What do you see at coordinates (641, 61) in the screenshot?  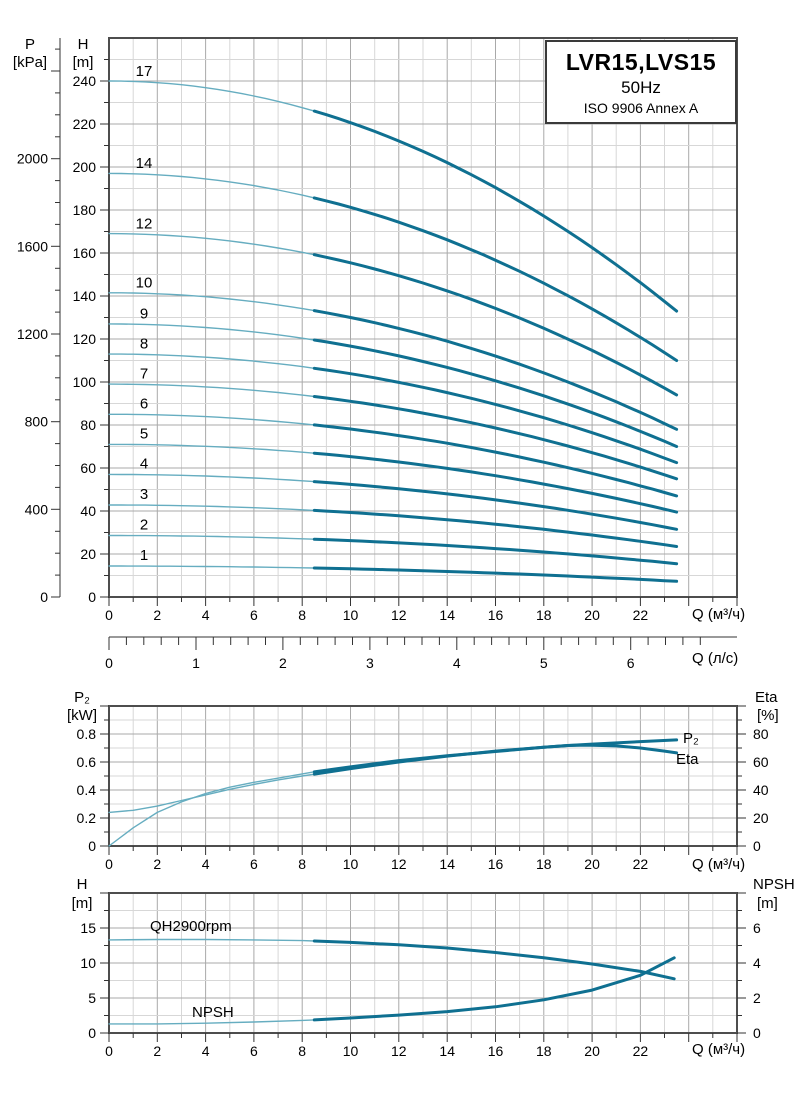 I see `pump-model-title: LVR15,LVS15` at bounding box center [641, 61].